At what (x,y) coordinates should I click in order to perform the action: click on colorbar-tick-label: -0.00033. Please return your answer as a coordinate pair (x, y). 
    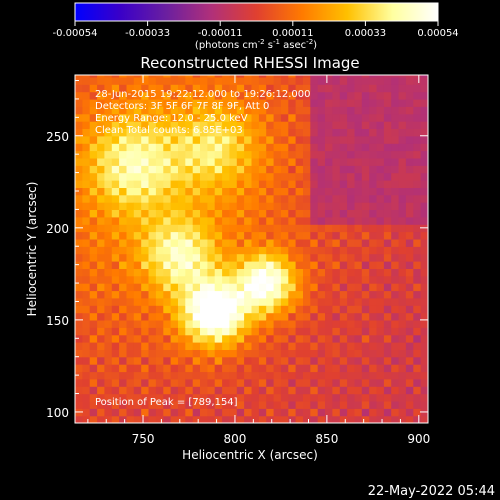
    Looking at the image, I should click on (147, 33).